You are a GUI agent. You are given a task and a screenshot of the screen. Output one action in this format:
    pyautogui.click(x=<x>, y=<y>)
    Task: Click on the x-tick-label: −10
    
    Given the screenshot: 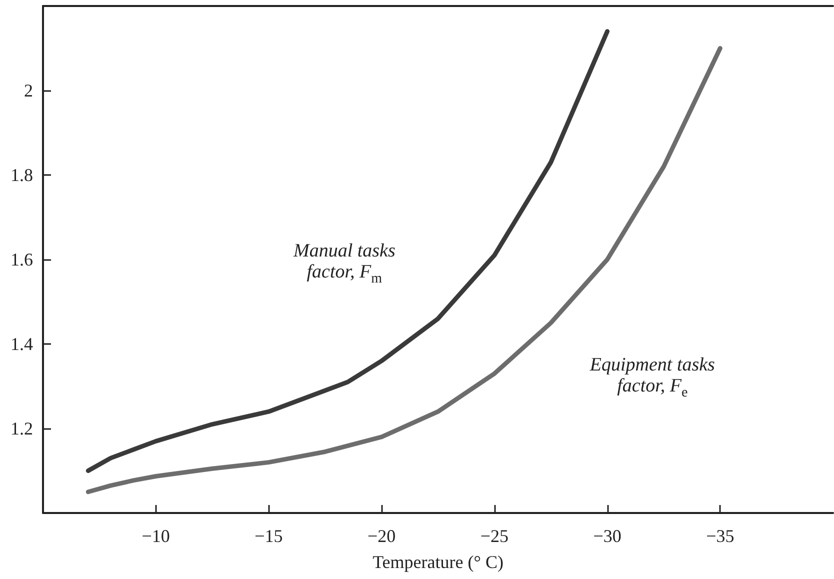 What is the action you would take?
    pyautogui.click(x=156, y=536)
    